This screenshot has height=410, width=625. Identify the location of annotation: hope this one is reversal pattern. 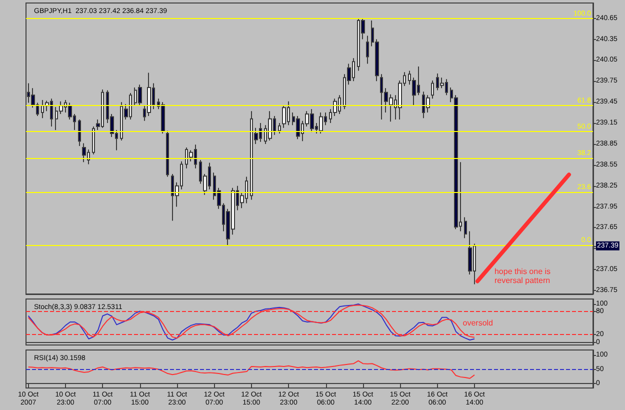
(523, 275).